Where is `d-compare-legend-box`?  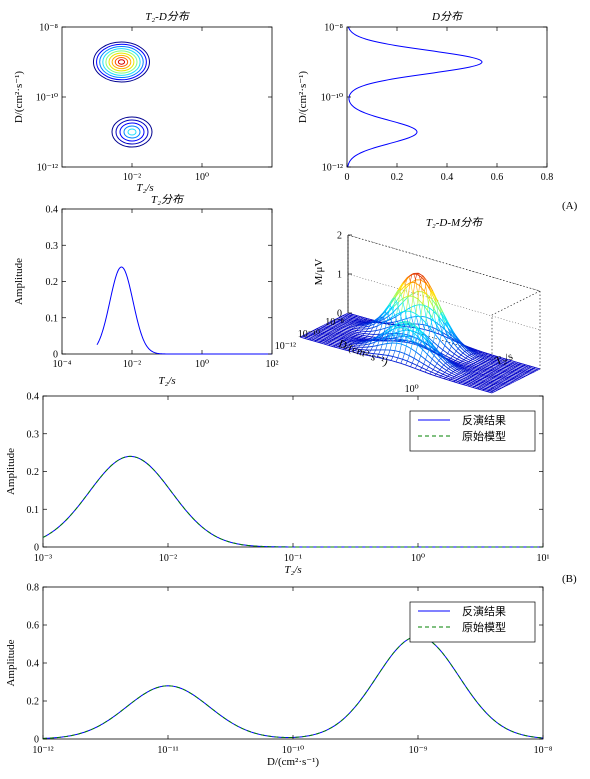
d-compare-legend-box is located at coordinates (472, 622).